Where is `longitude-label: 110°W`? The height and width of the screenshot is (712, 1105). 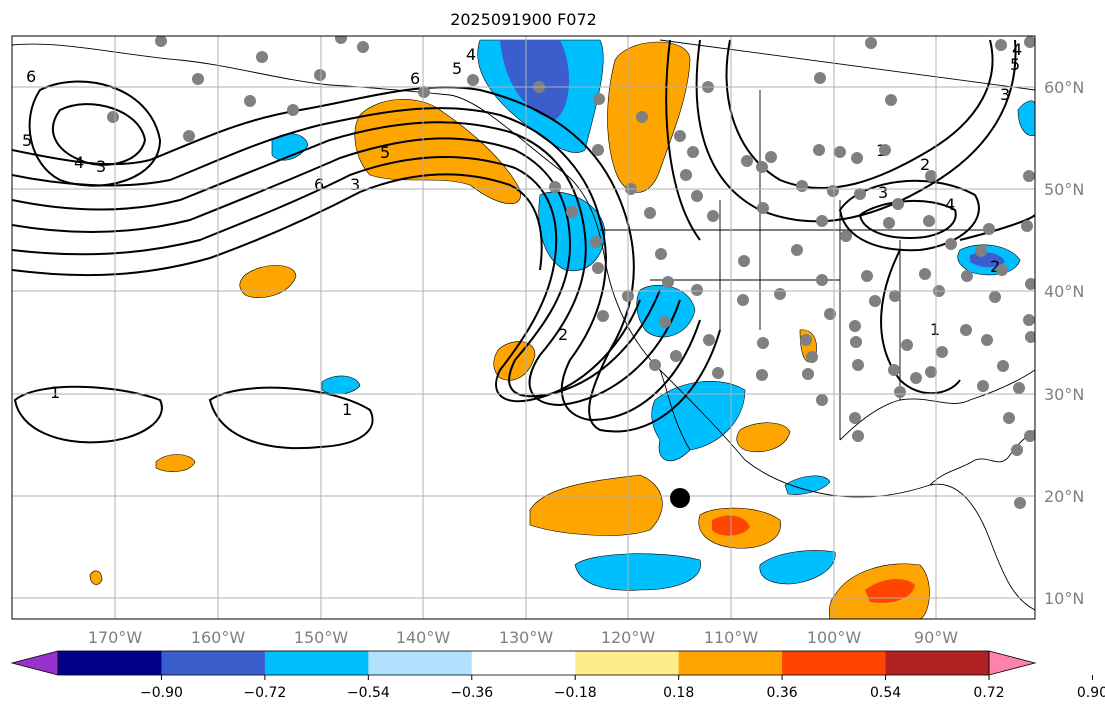
longitude-label: 110°W is located at coordinates (731, 637).